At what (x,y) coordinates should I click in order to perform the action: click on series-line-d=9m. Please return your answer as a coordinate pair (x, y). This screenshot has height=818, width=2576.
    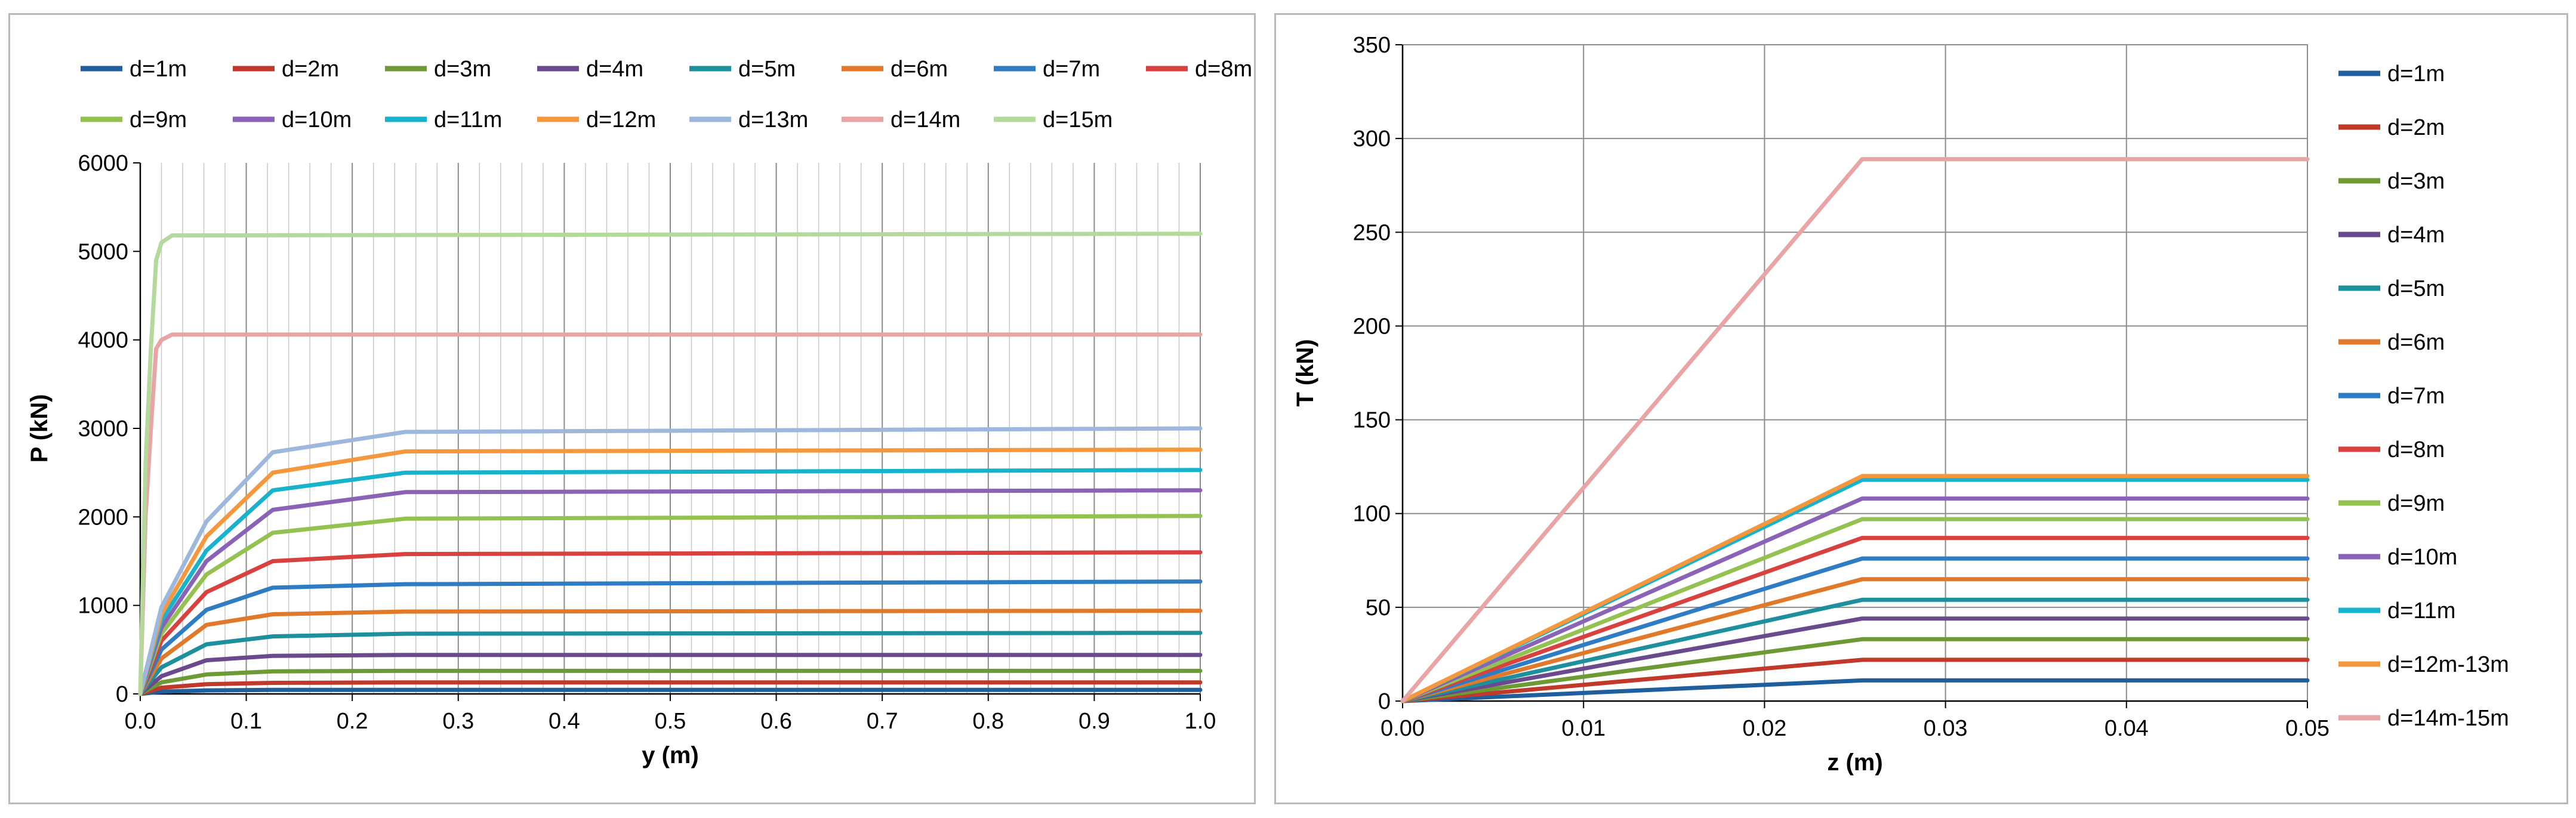
    Looking at the image, I should click on (1855, 610).